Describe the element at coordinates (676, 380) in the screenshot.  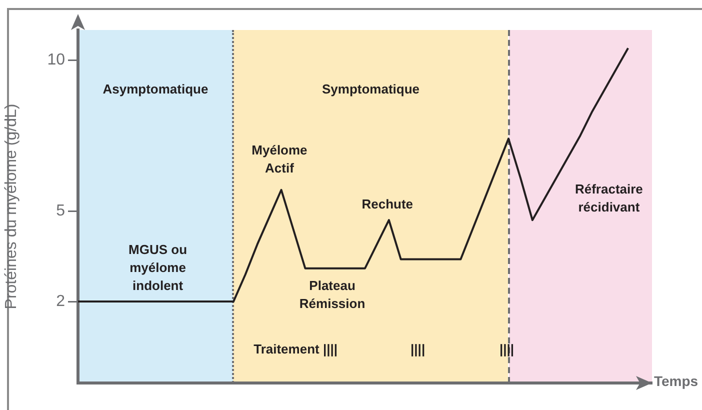
I see `x-axis-title: Temps` at that location.